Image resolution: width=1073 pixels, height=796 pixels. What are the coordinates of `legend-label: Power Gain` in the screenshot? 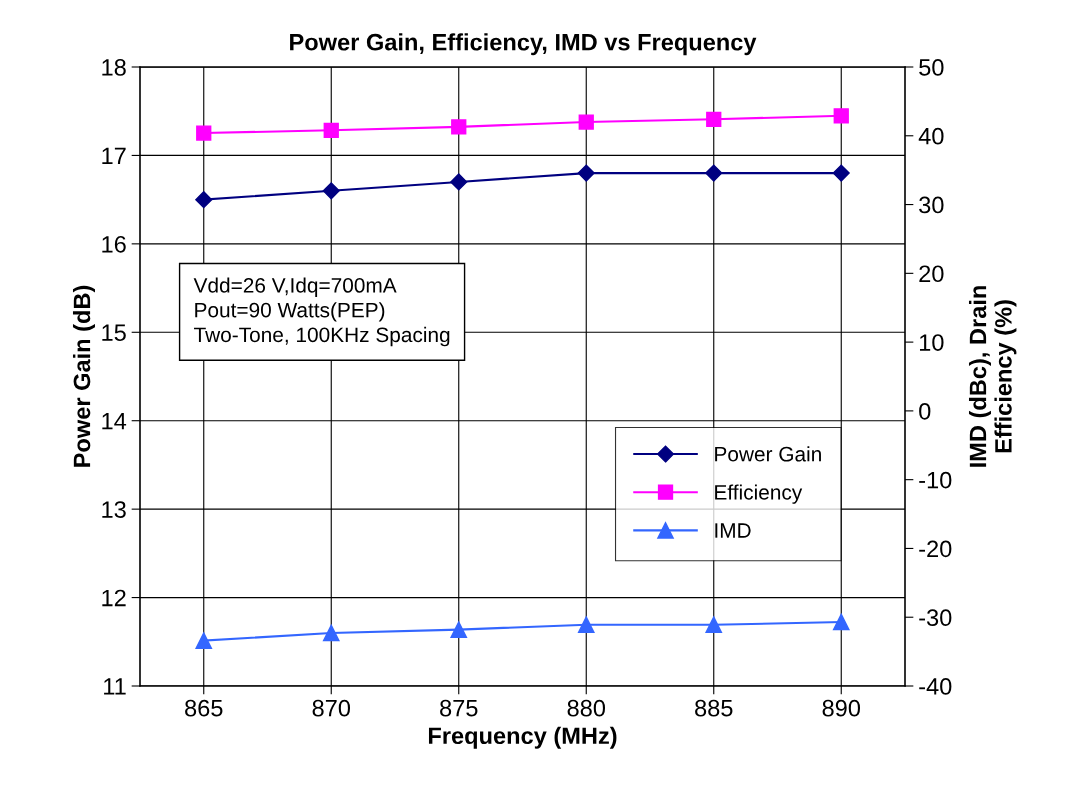 It's located at (768, 454).